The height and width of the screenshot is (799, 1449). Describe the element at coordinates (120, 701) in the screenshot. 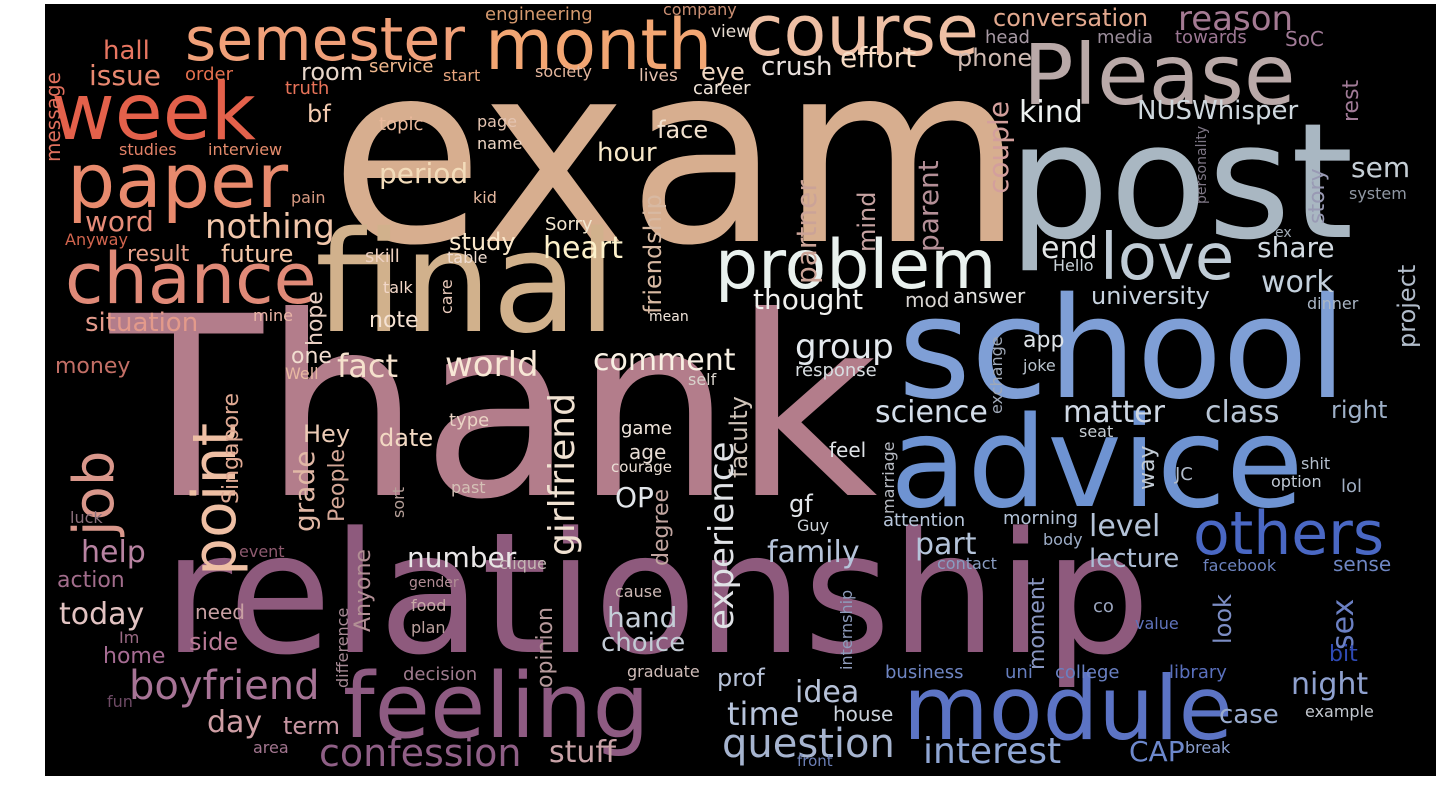

I see `word: fun` at that location.